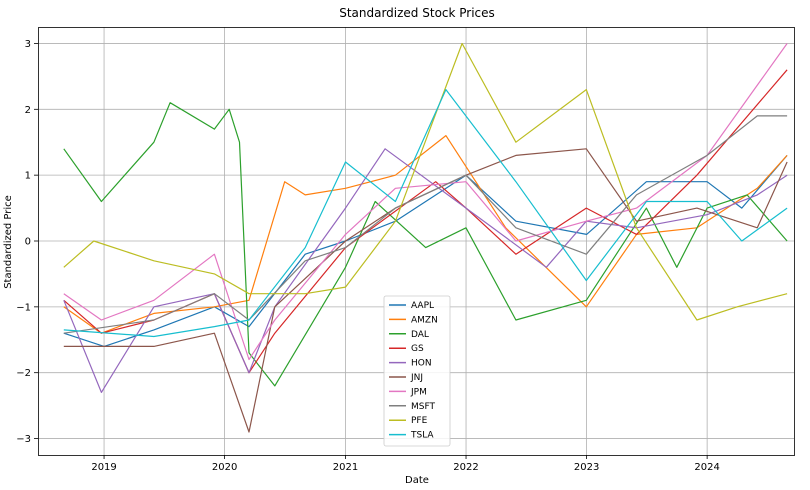 This screenshot has width=810, height=490. Describe the element at coordinates (417, 13) in the screenshot. I see `chart-title: Standardized Stock Prices` at that location.